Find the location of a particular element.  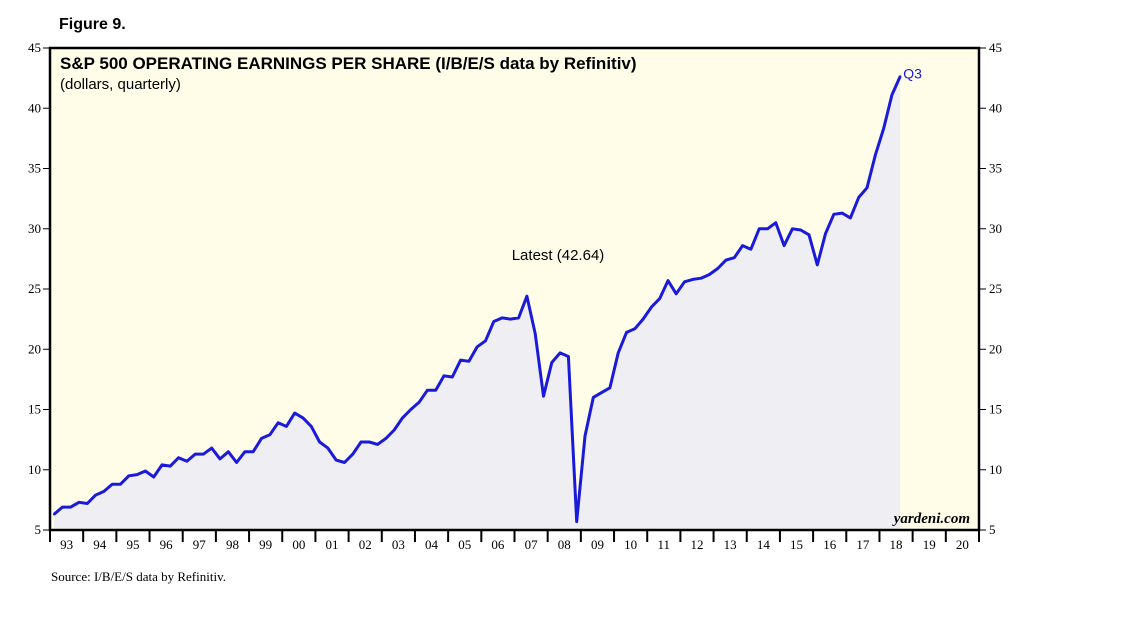

x-tick-label: 07 is located at coordinates (532, 544).